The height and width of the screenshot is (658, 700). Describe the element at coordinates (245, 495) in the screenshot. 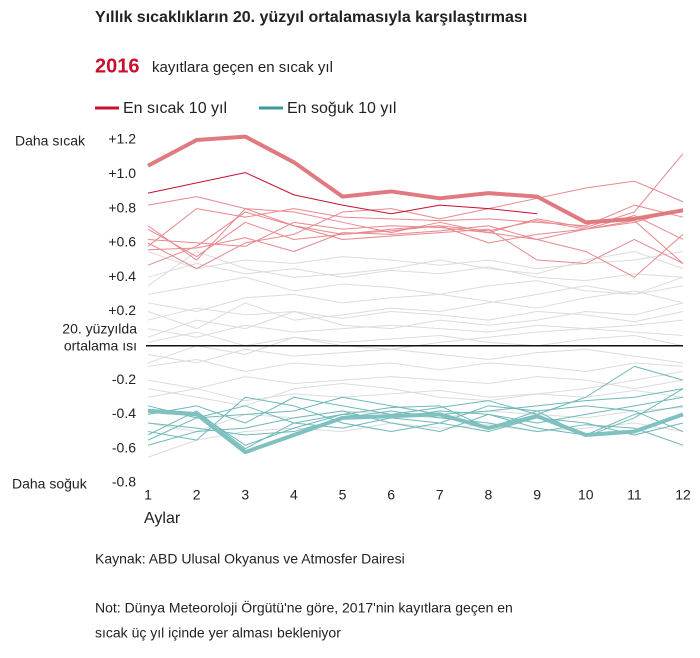

I see `x-tick-label: 3` at that location.